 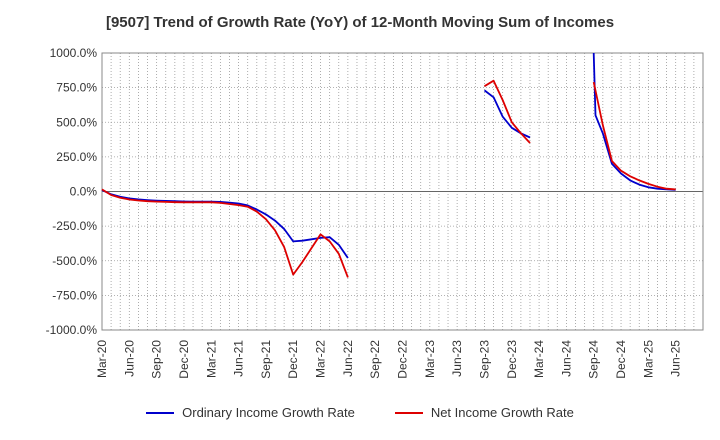 What do you see at coordinates (157, 359) in the screenshot?
I see `x-tick-label: Sep-20` at bounding box center [157, 359].